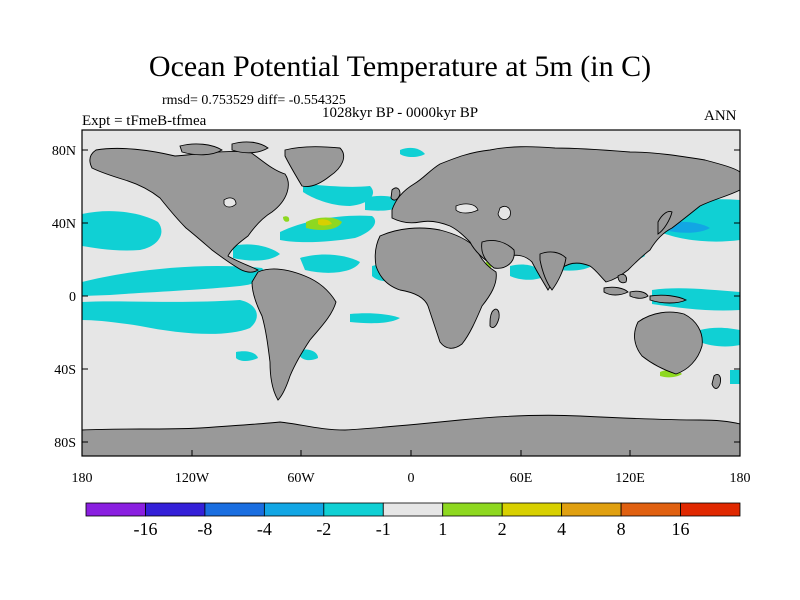 This screenshot has height=600, width=800. What do you see at coordinates (681, 529) in the screenshot?
I see `colorbar-label: 16` at bounding box center [681, 529].